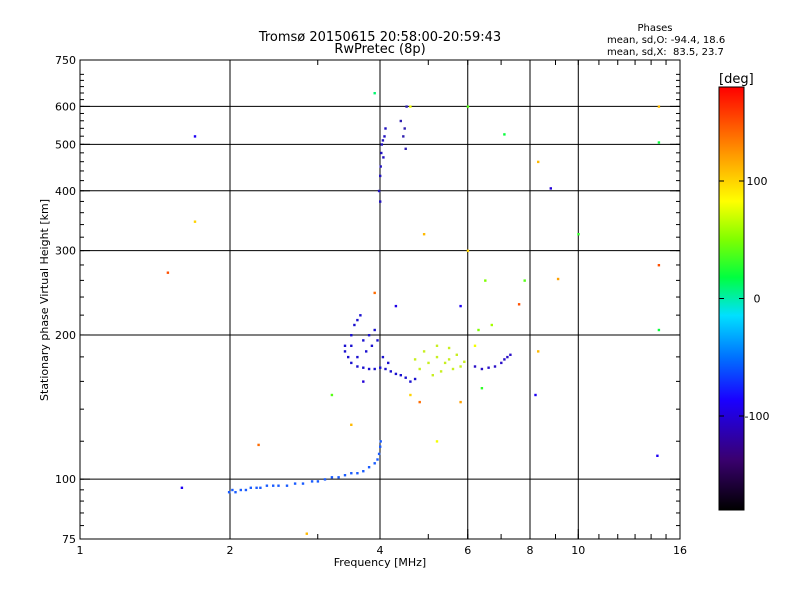 The image size is (800, 600). What do you see at coordinates (380, 550) in the screenshot?
I see `x-tick-label: 4` at bounding box center [380, 550].